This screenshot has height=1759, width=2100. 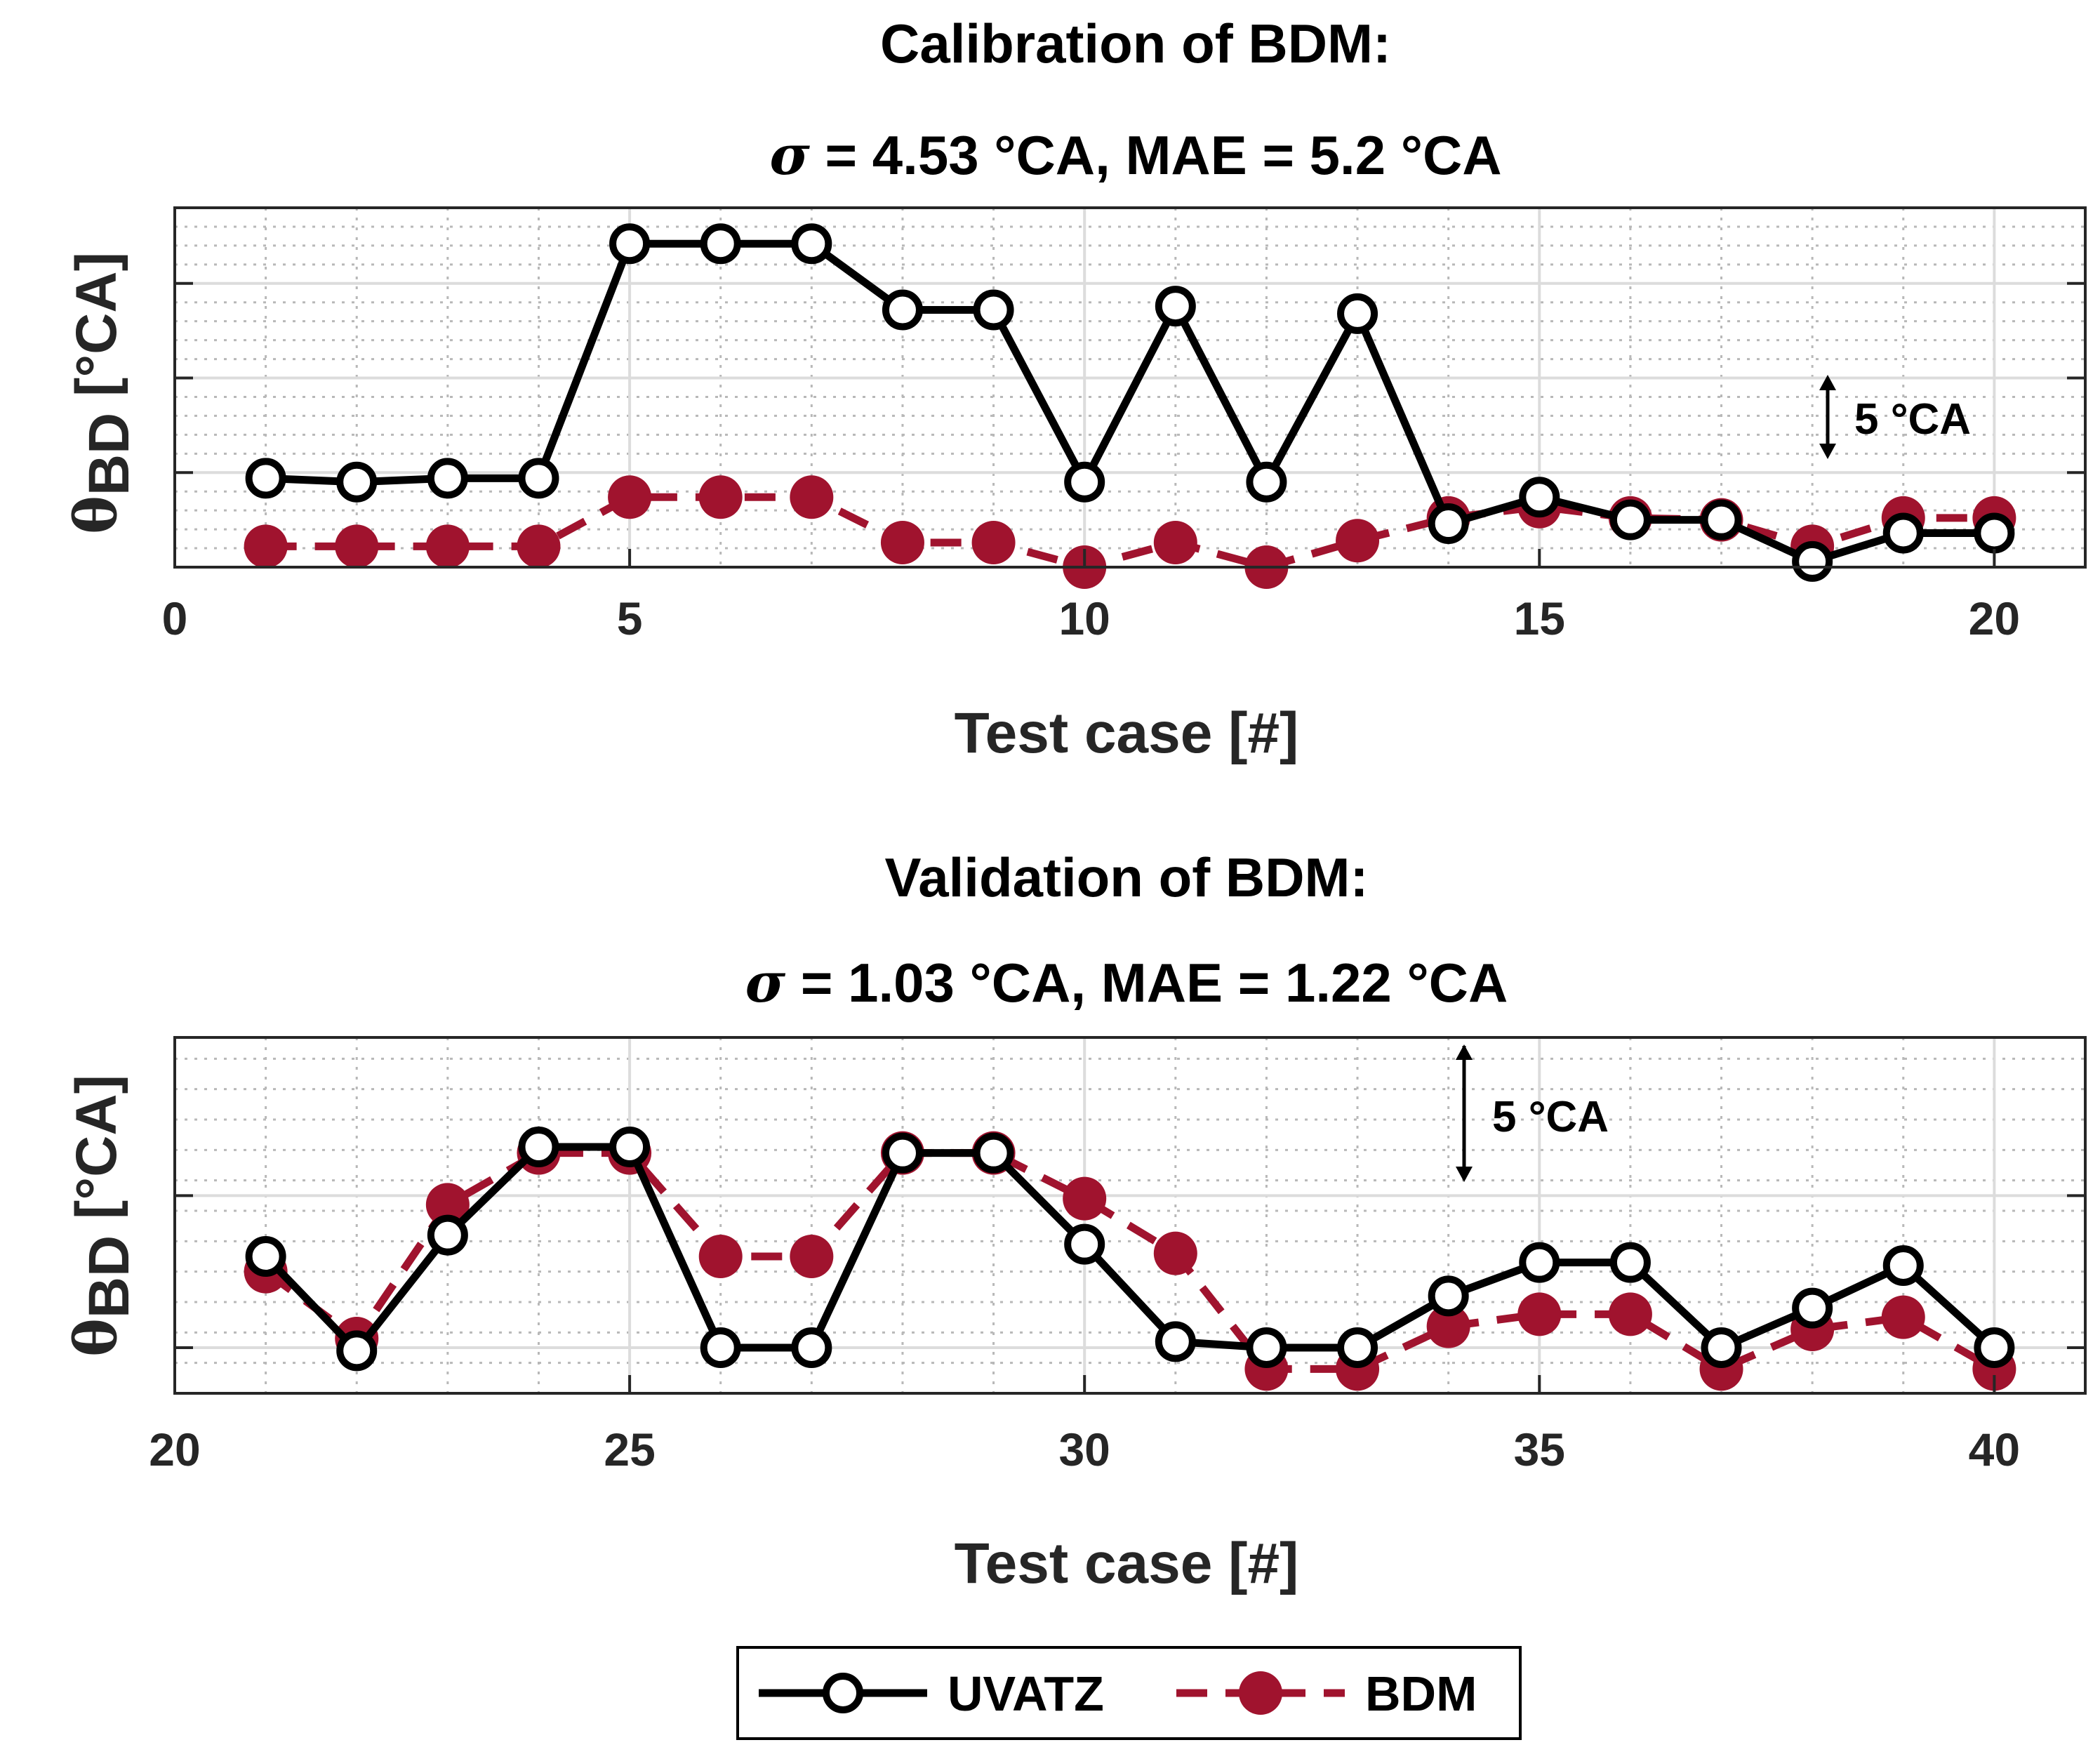 What do you see at coordinates (1026, 1694) in the screenshot?
I see `legend-uvatz-label: UVATZ` at bounding box center [1026, 1694].